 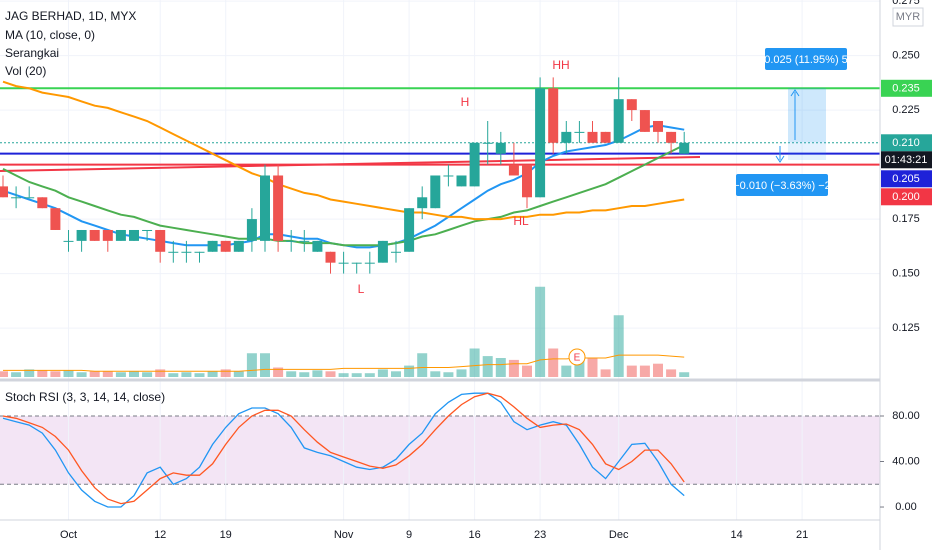 What do you see at coordinates (521, 221) in the screenshot?
I see `pattern-label: HL` at bounding box center [521, 221].